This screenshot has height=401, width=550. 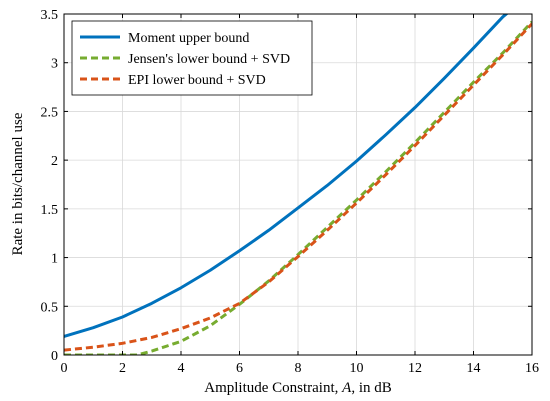 I want to click on legend-label: EPI lower bound + SVD, so click(x=197, y=80).